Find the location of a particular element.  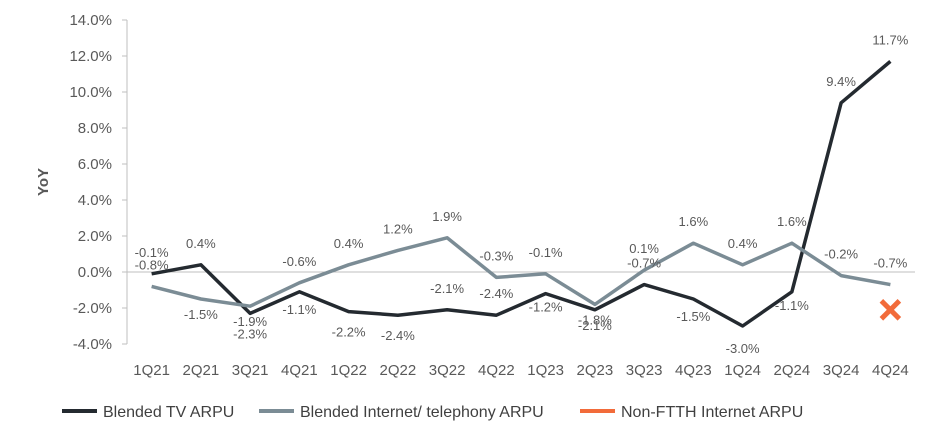

x-tick-label: 2Q24 is located at coordinates (792, 370).